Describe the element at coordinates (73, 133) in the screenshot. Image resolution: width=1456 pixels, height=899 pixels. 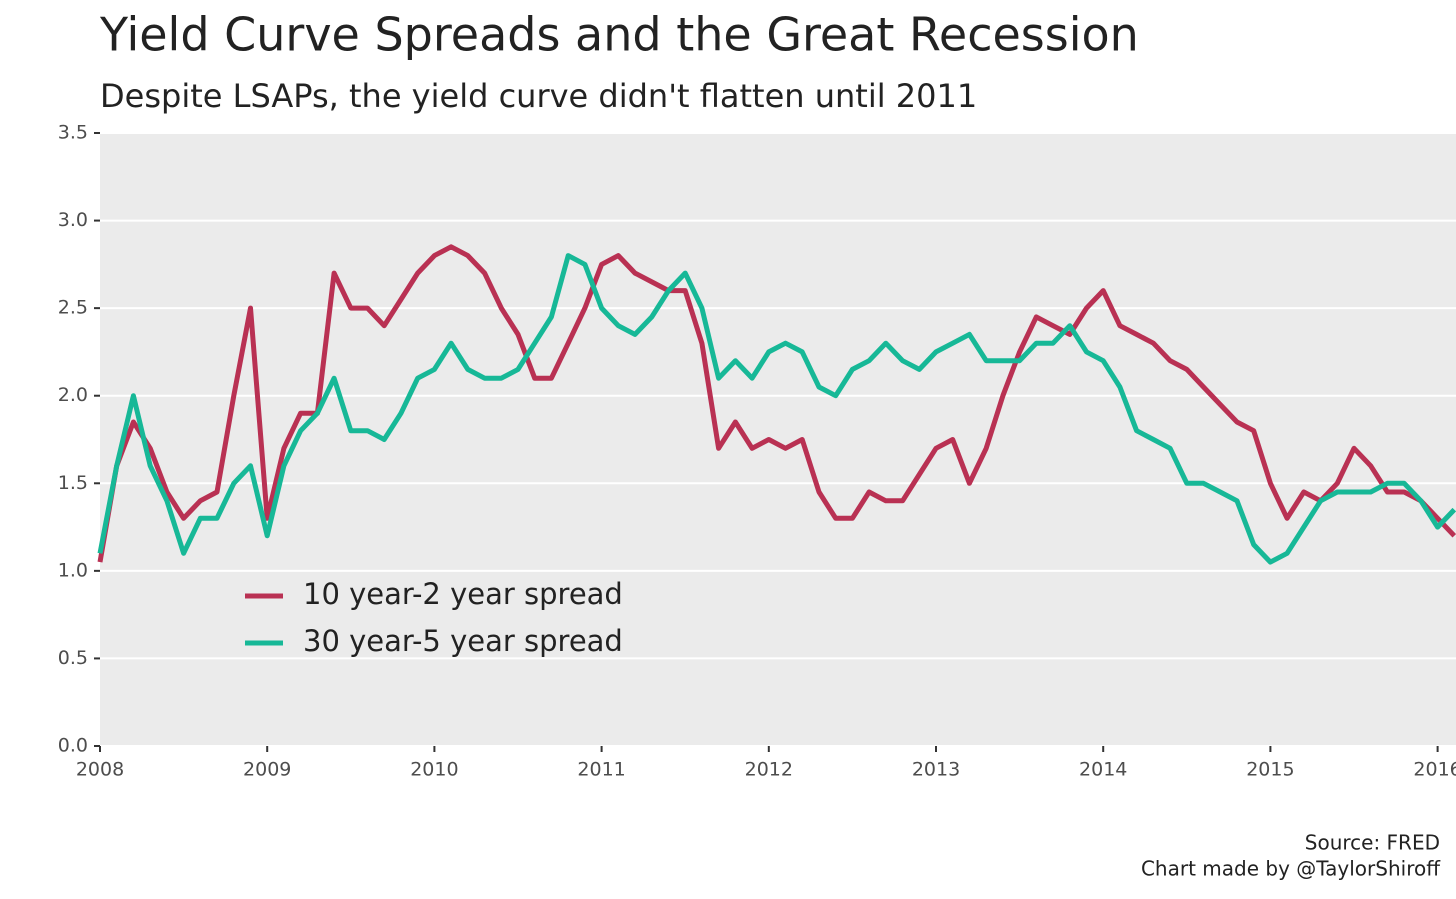
I see `y-tick-label: 3.5` at that location.